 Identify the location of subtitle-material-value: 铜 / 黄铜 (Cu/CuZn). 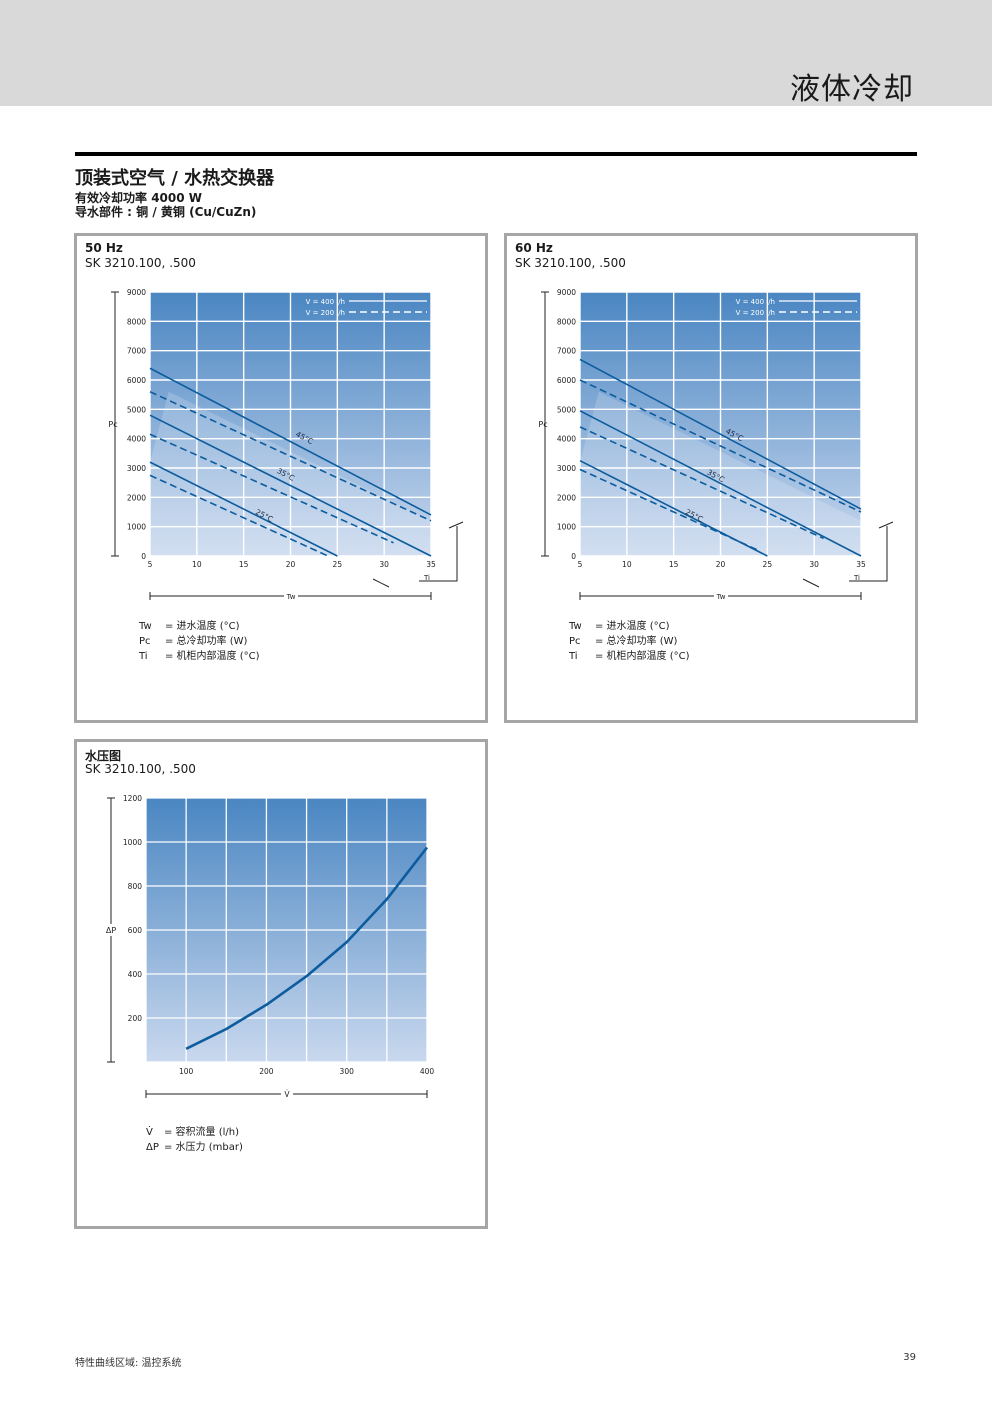
(196, 212).